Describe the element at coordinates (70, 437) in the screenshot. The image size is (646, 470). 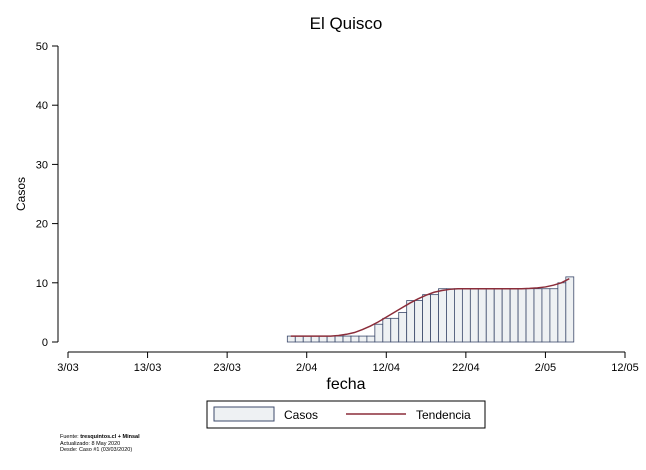
I see `source-prefix: Fuente:` at that location.